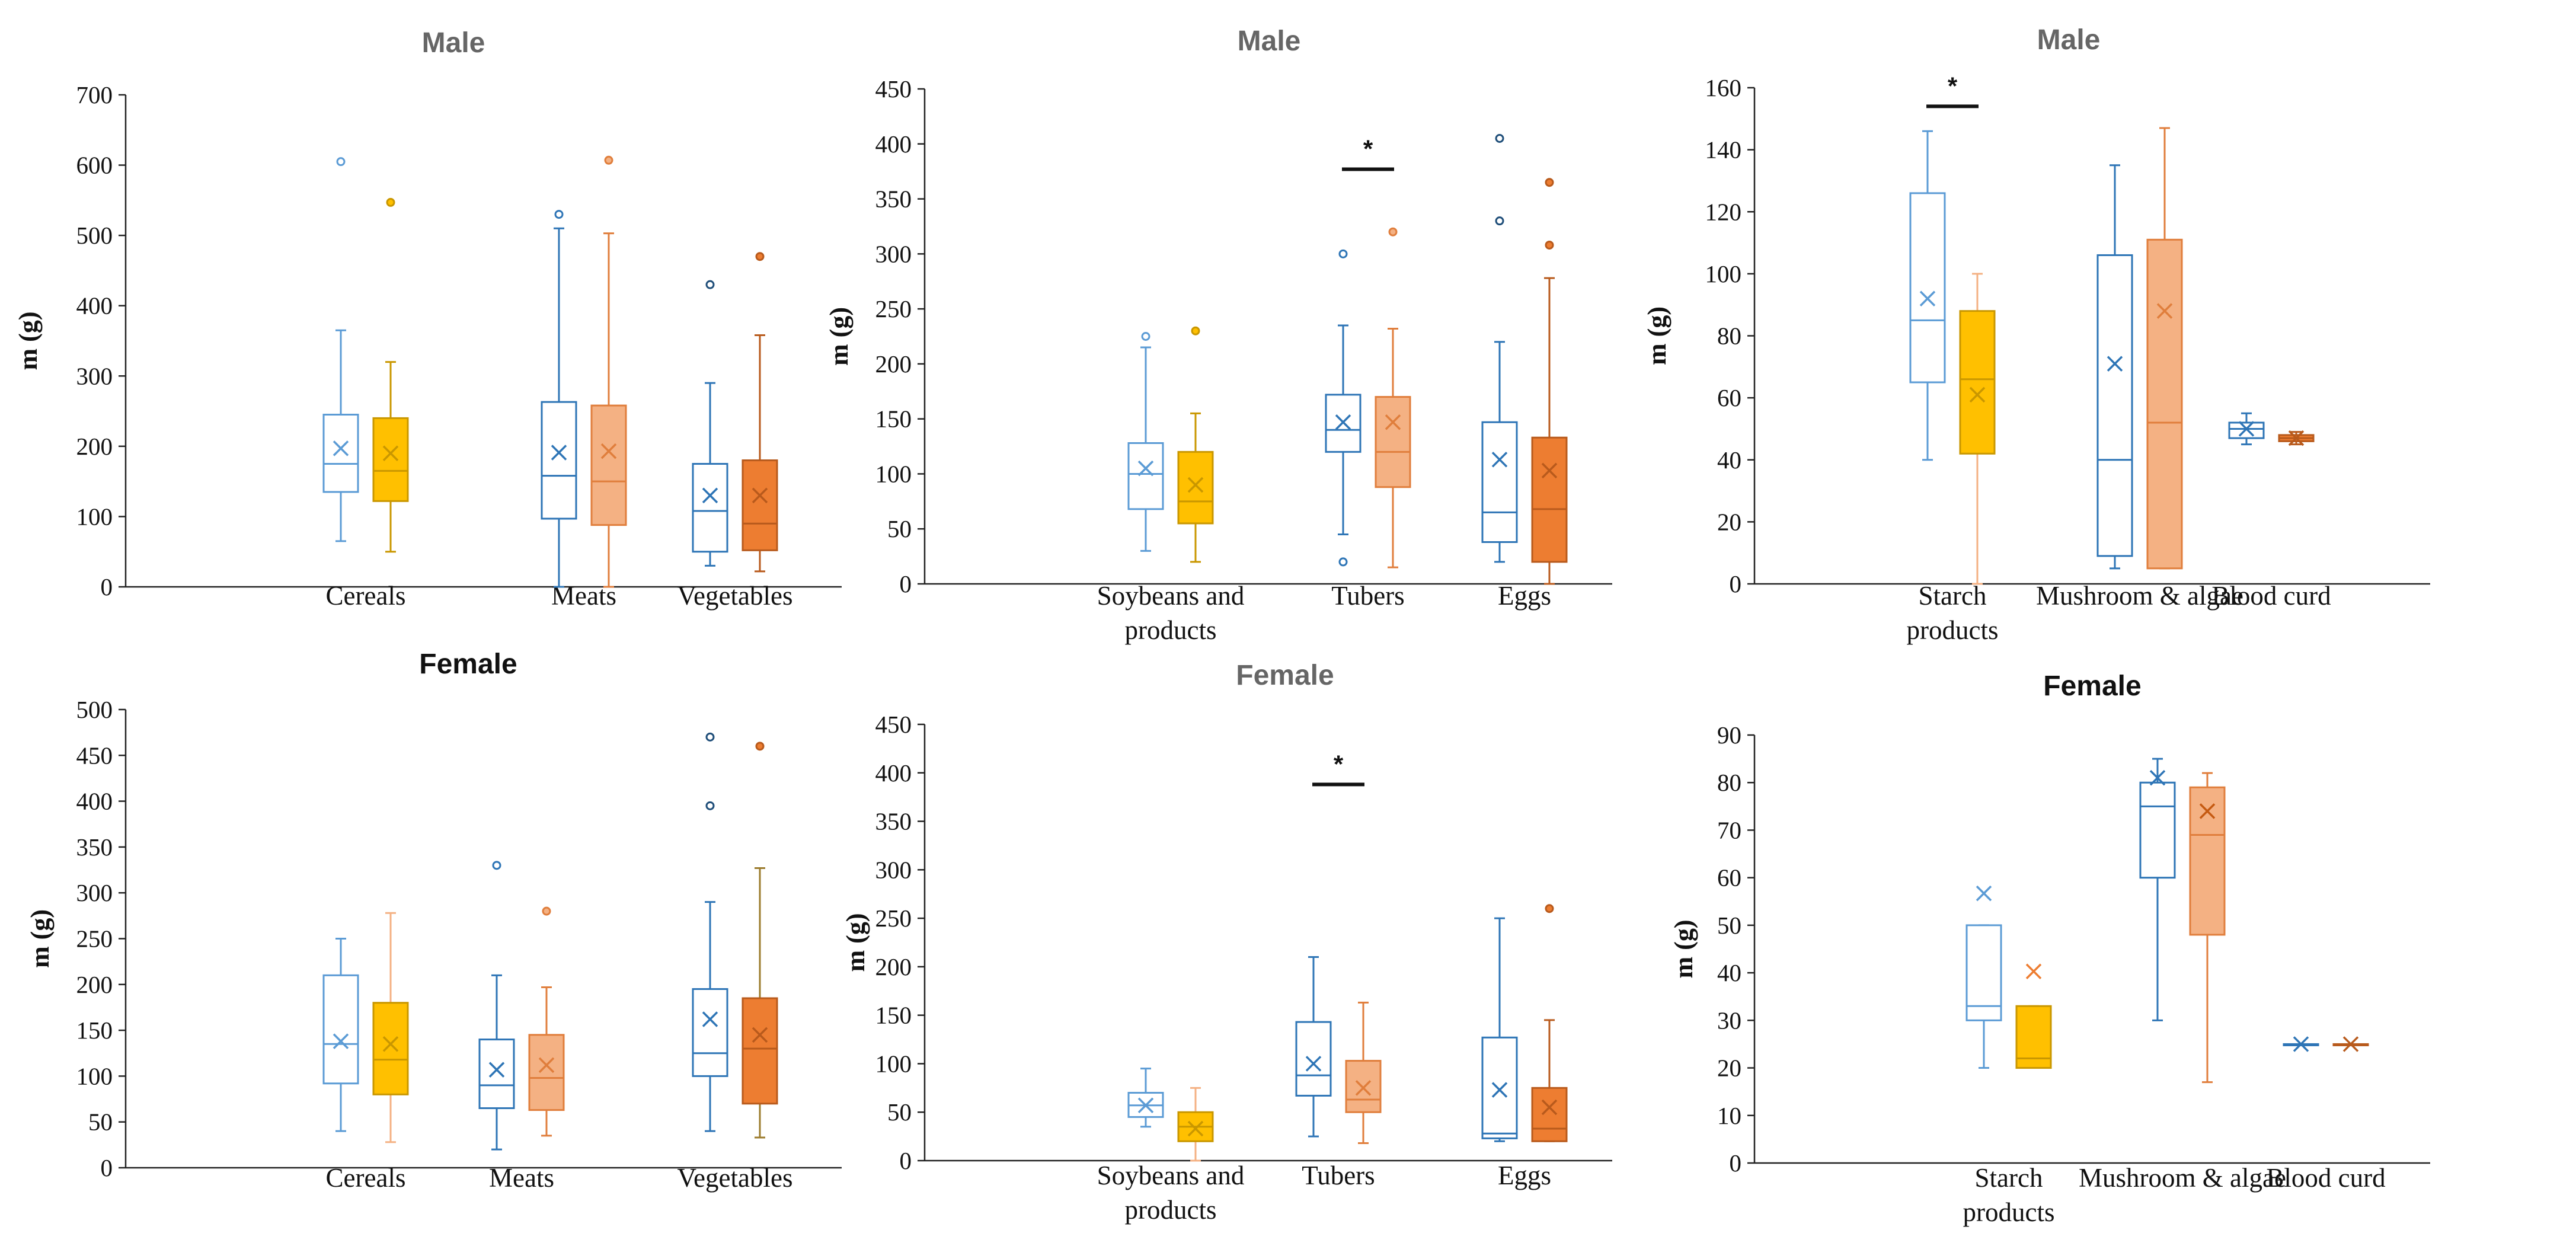 This screenshot has width=2576, height=1246. I want to click on y-tick-label: 150, so click(893, 419).